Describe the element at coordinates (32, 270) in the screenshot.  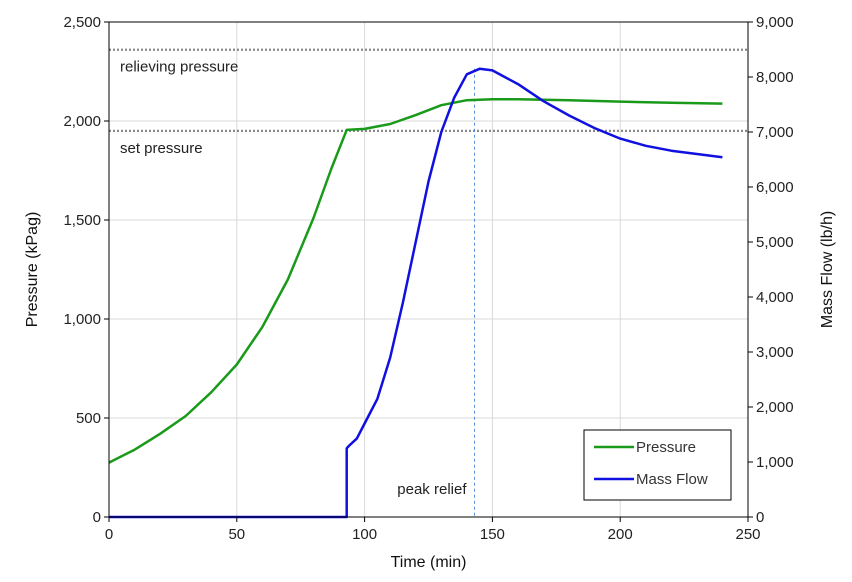
I see `y-axis-title: Pressure (kPag)` at that location.